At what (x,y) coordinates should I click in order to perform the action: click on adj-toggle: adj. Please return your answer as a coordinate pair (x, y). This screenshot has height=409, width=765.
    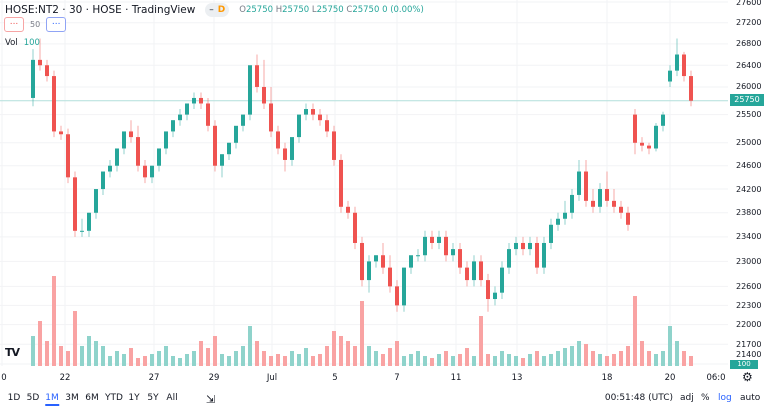
    Looking at the image, I should click on (687, 398).